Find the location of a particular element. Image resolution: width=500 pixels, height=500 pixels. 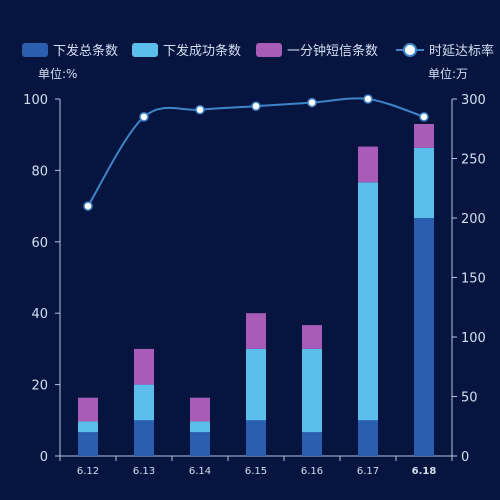

x-axis-tick-label: 6.14 is located at coordinates (200, 471).